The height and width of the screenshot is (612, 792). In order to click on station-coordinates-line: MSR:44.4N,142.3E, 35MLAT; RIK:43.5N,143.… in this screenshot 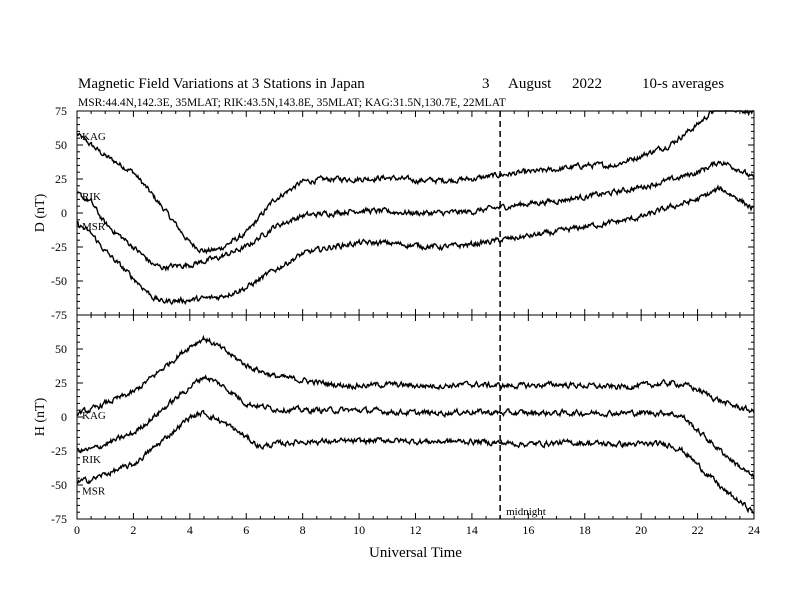, I will do `click(292, 103)`.